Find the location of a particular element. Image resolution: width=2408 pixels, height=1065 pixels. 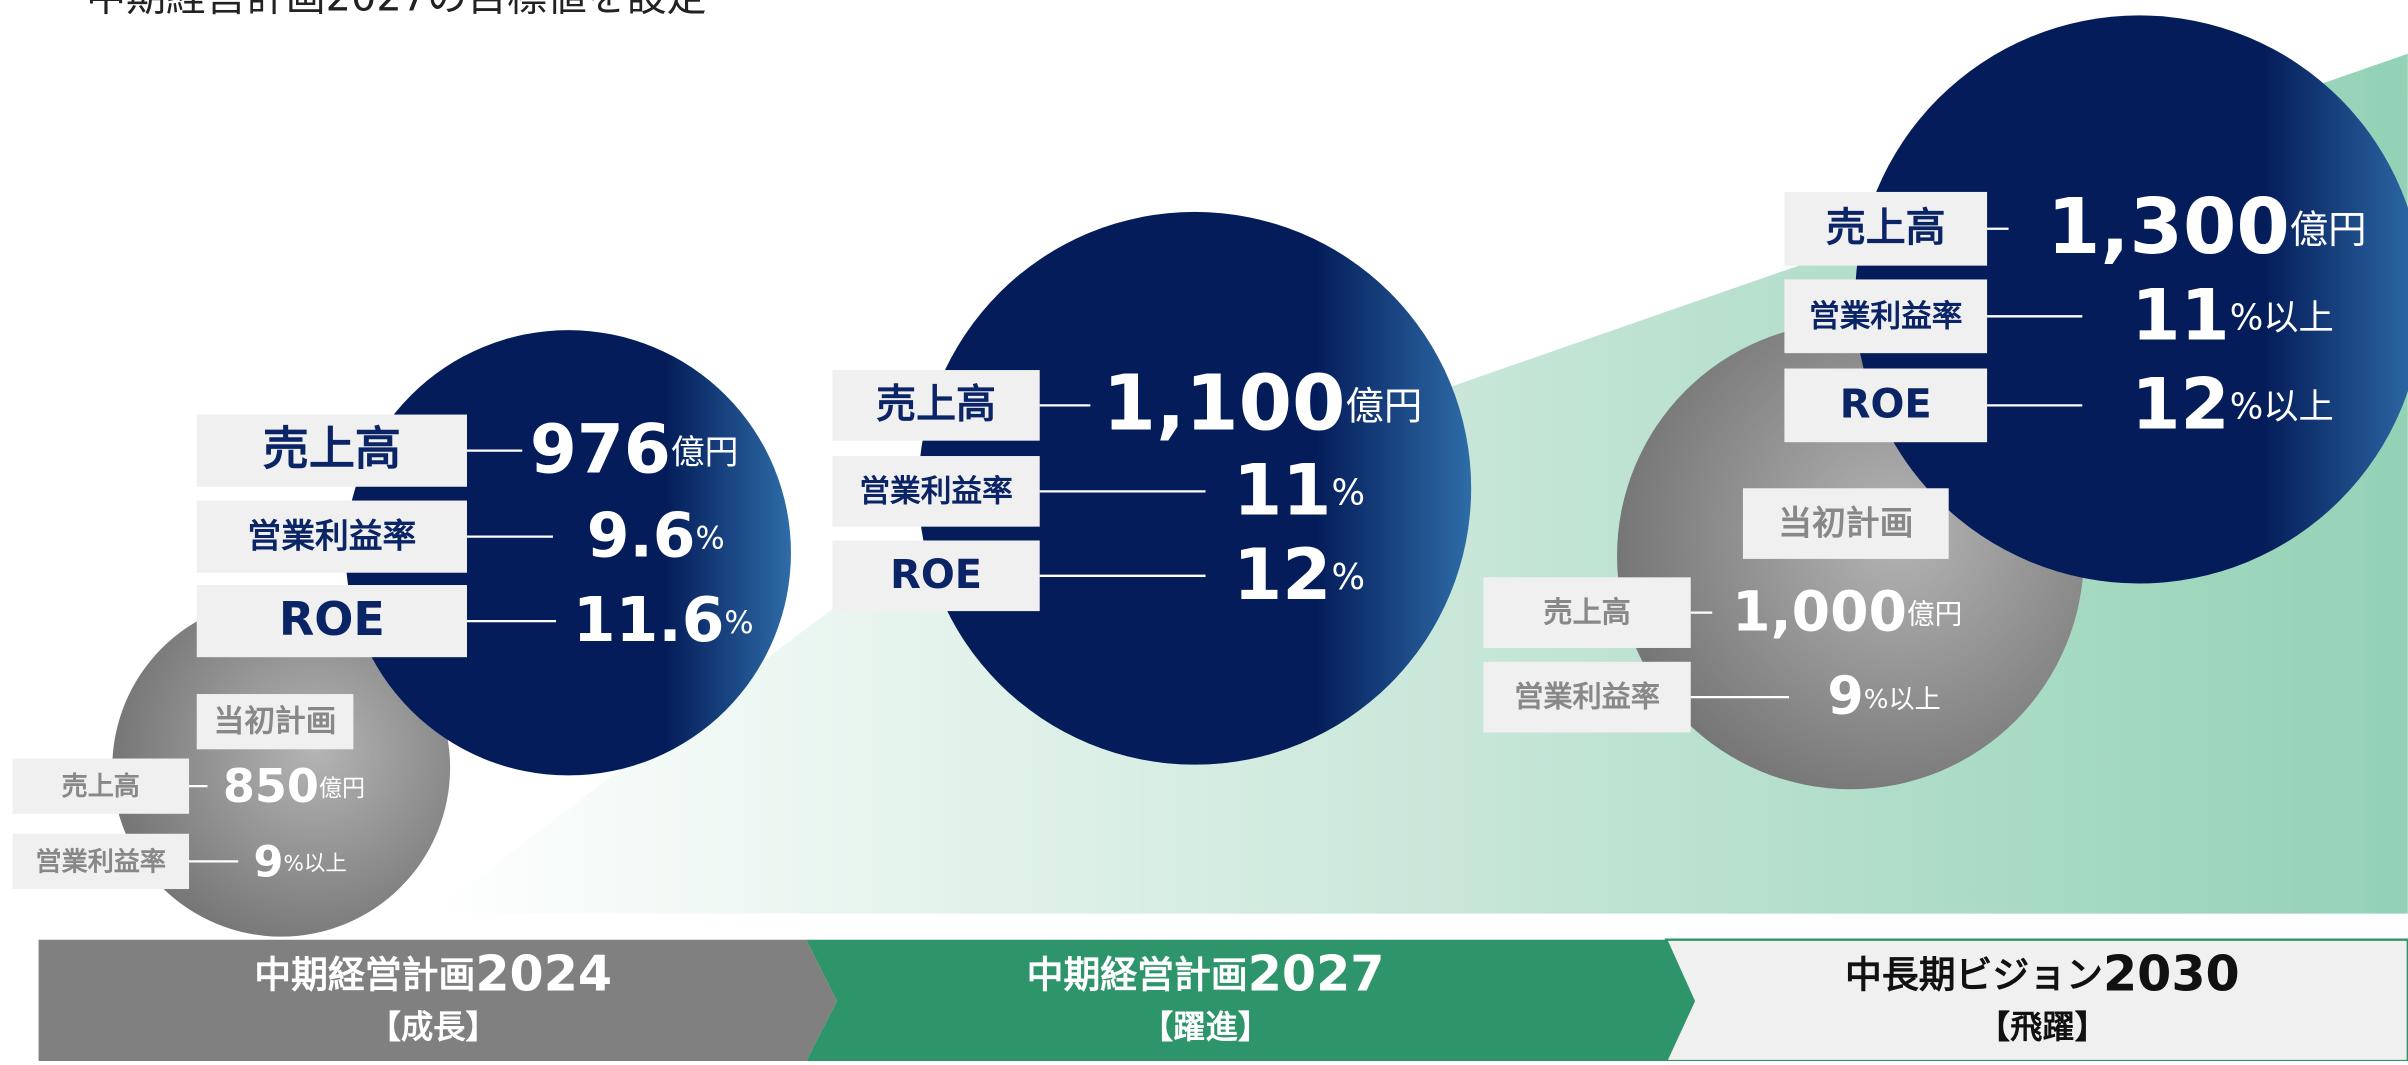

value: 1,100億円 is located at coordinates (1263, 403).